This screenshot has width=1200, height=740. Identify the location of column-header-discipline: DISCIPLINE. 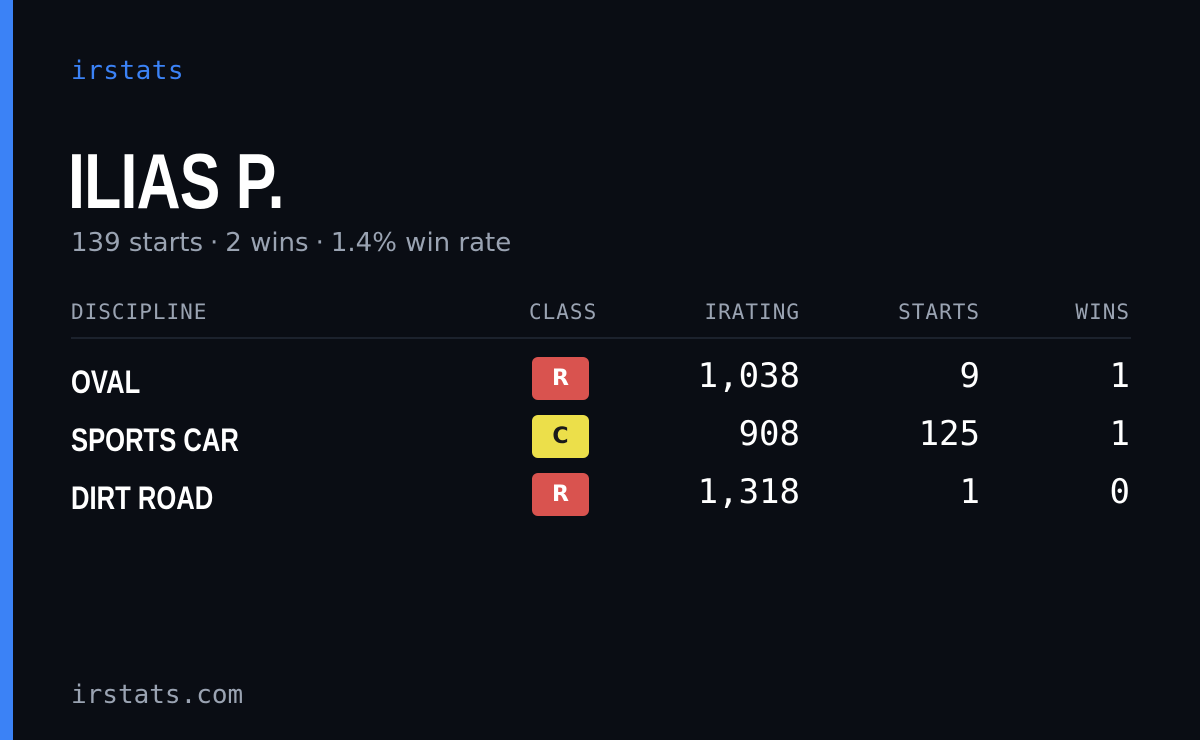
(139, 312).